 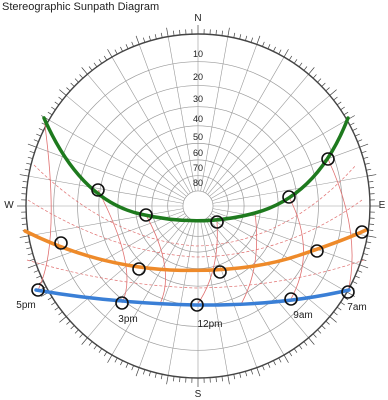 I want to click on declination-curve, so click(x=195, y=274).